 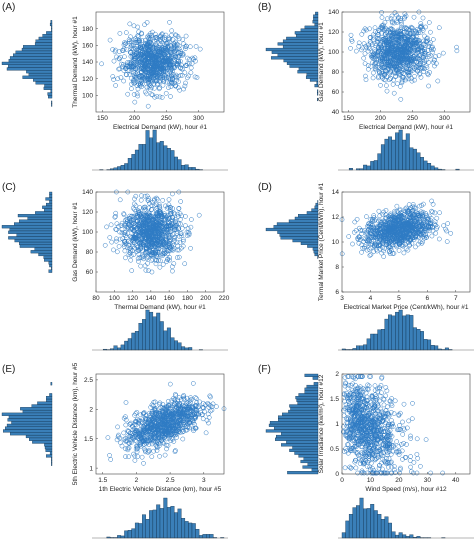 I want to click on scatter-points, so click(x=152, y=232).